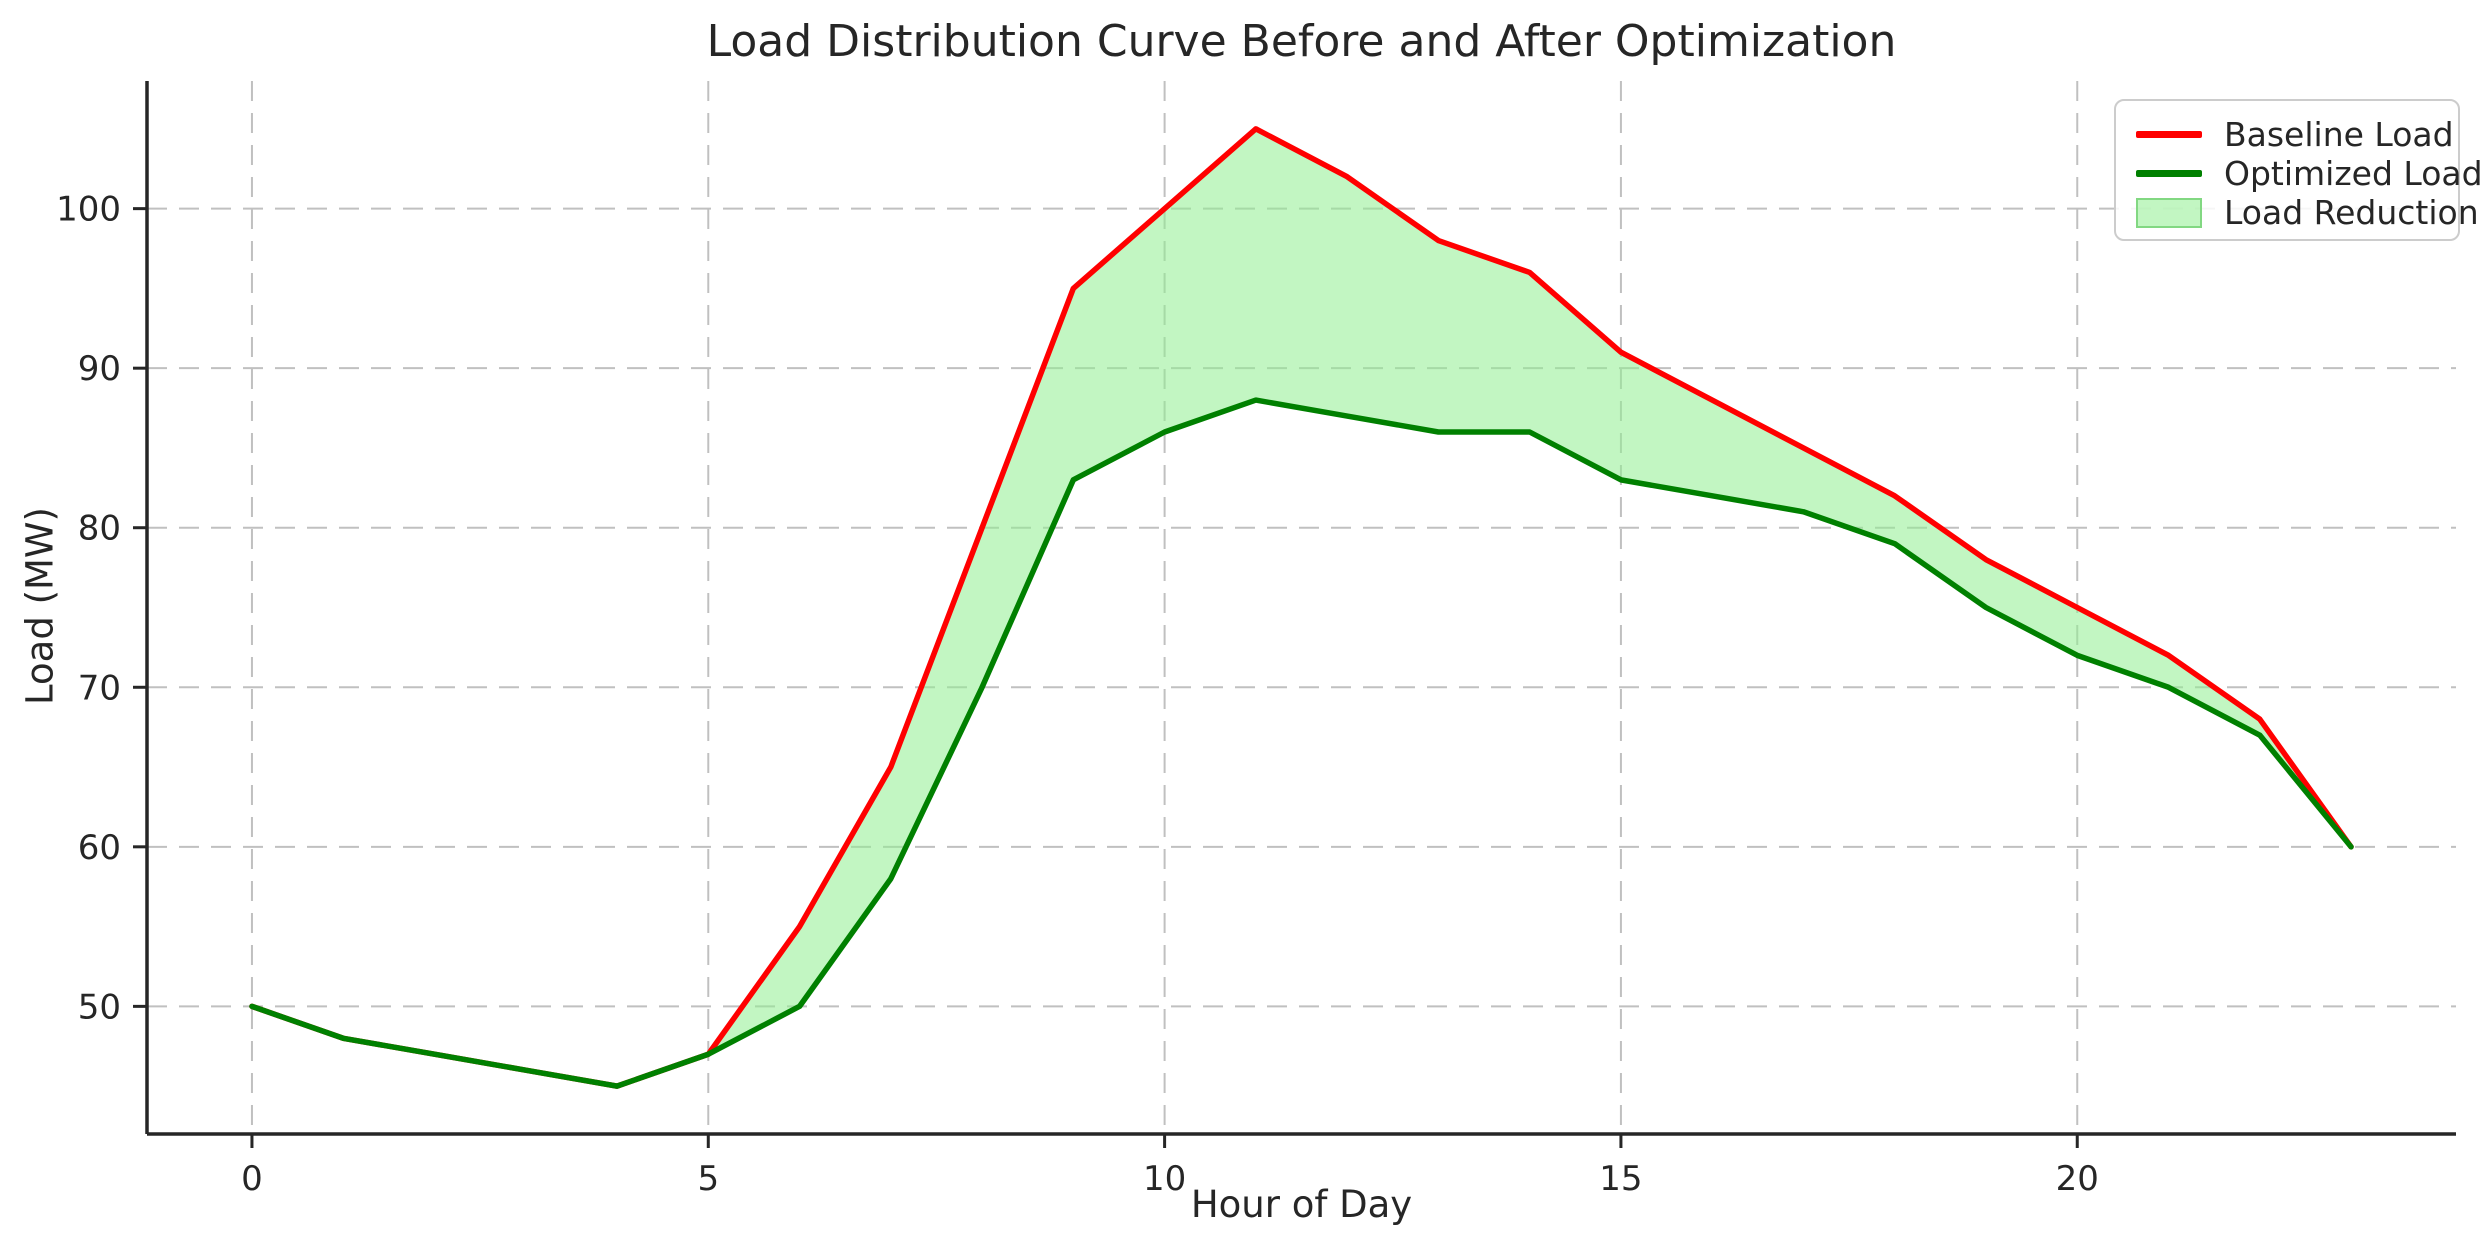 This screenshot has height=1244, width=2488. What do you see at coordinates (2077, 1179) in the screenshot?
I see `x-tick-label: 20` at bounding box center [2077, 1179].